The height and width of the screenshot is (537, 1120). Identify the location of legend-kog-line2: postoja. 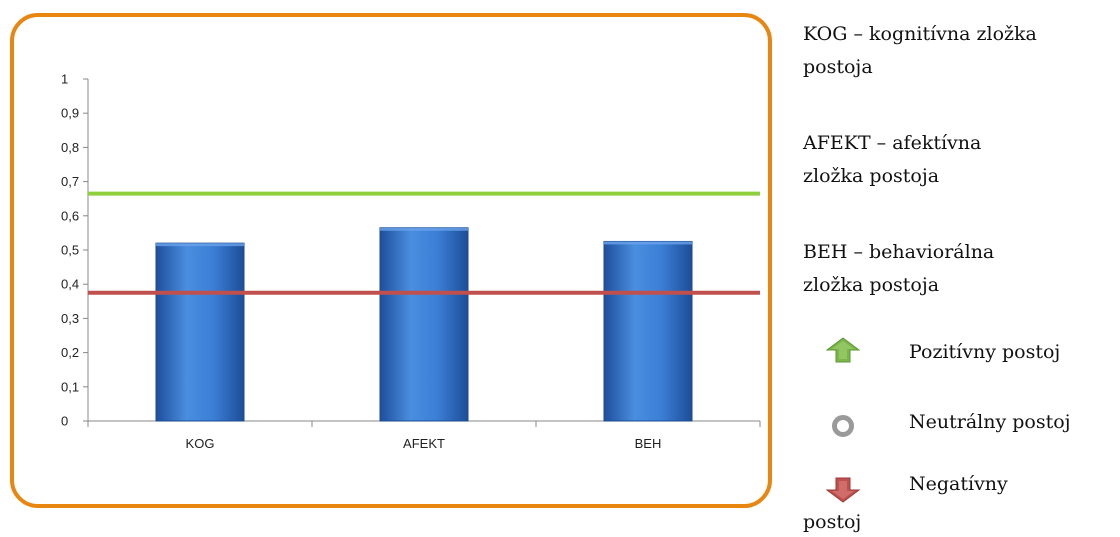
(838, 66).